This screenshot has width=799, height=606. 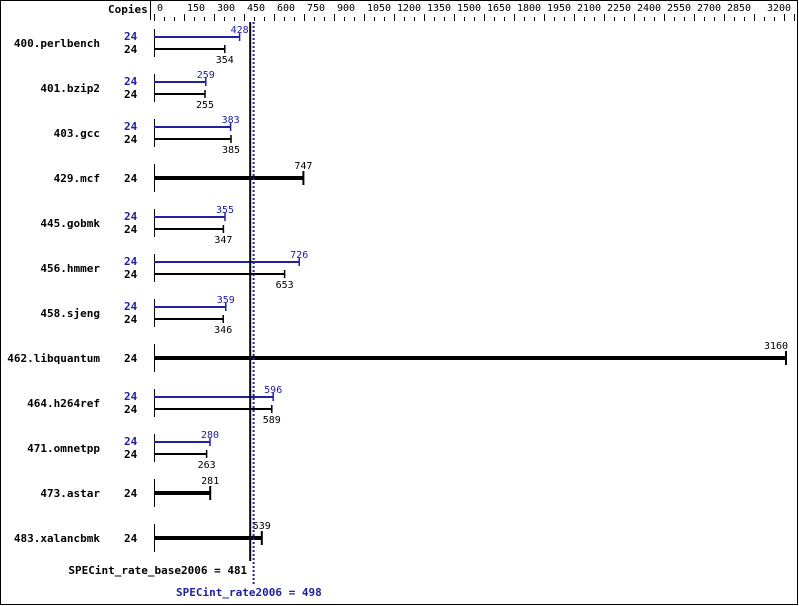 I want to click on base-value: 347, so click(x=223, y=240).